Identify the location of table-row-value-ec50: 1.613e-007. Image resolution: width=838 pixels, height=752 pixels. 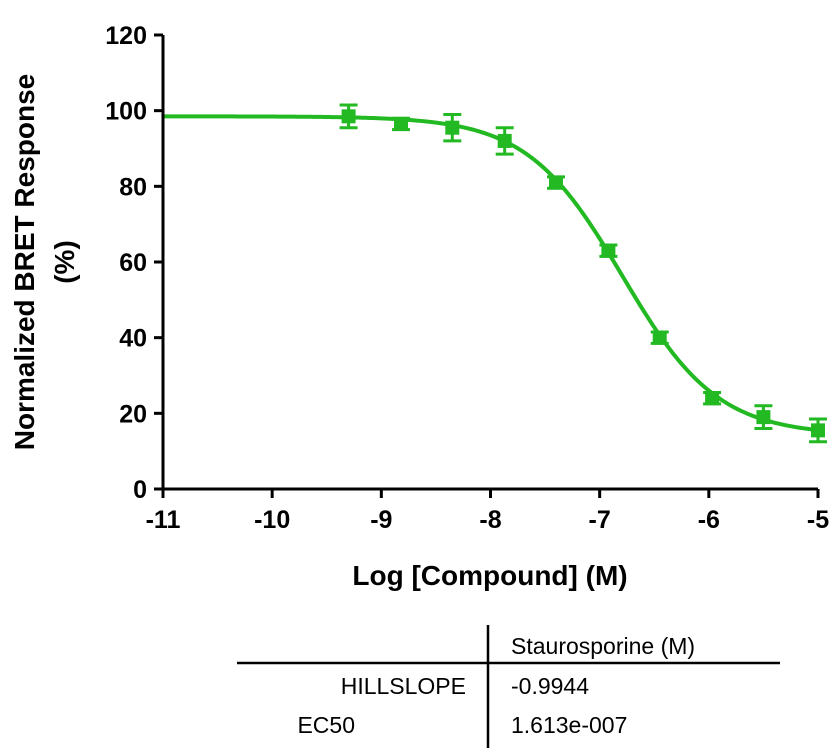
(569, 725).